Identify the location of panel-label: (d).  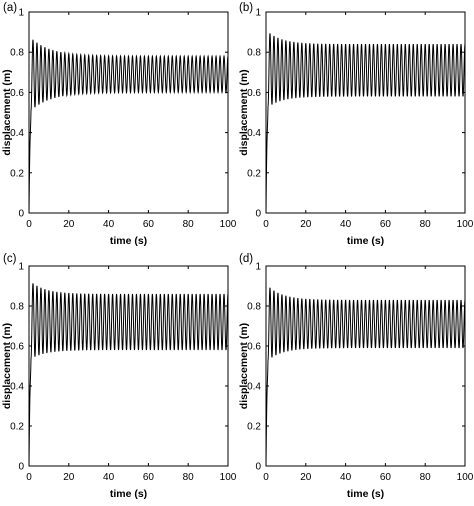
(246, 259).